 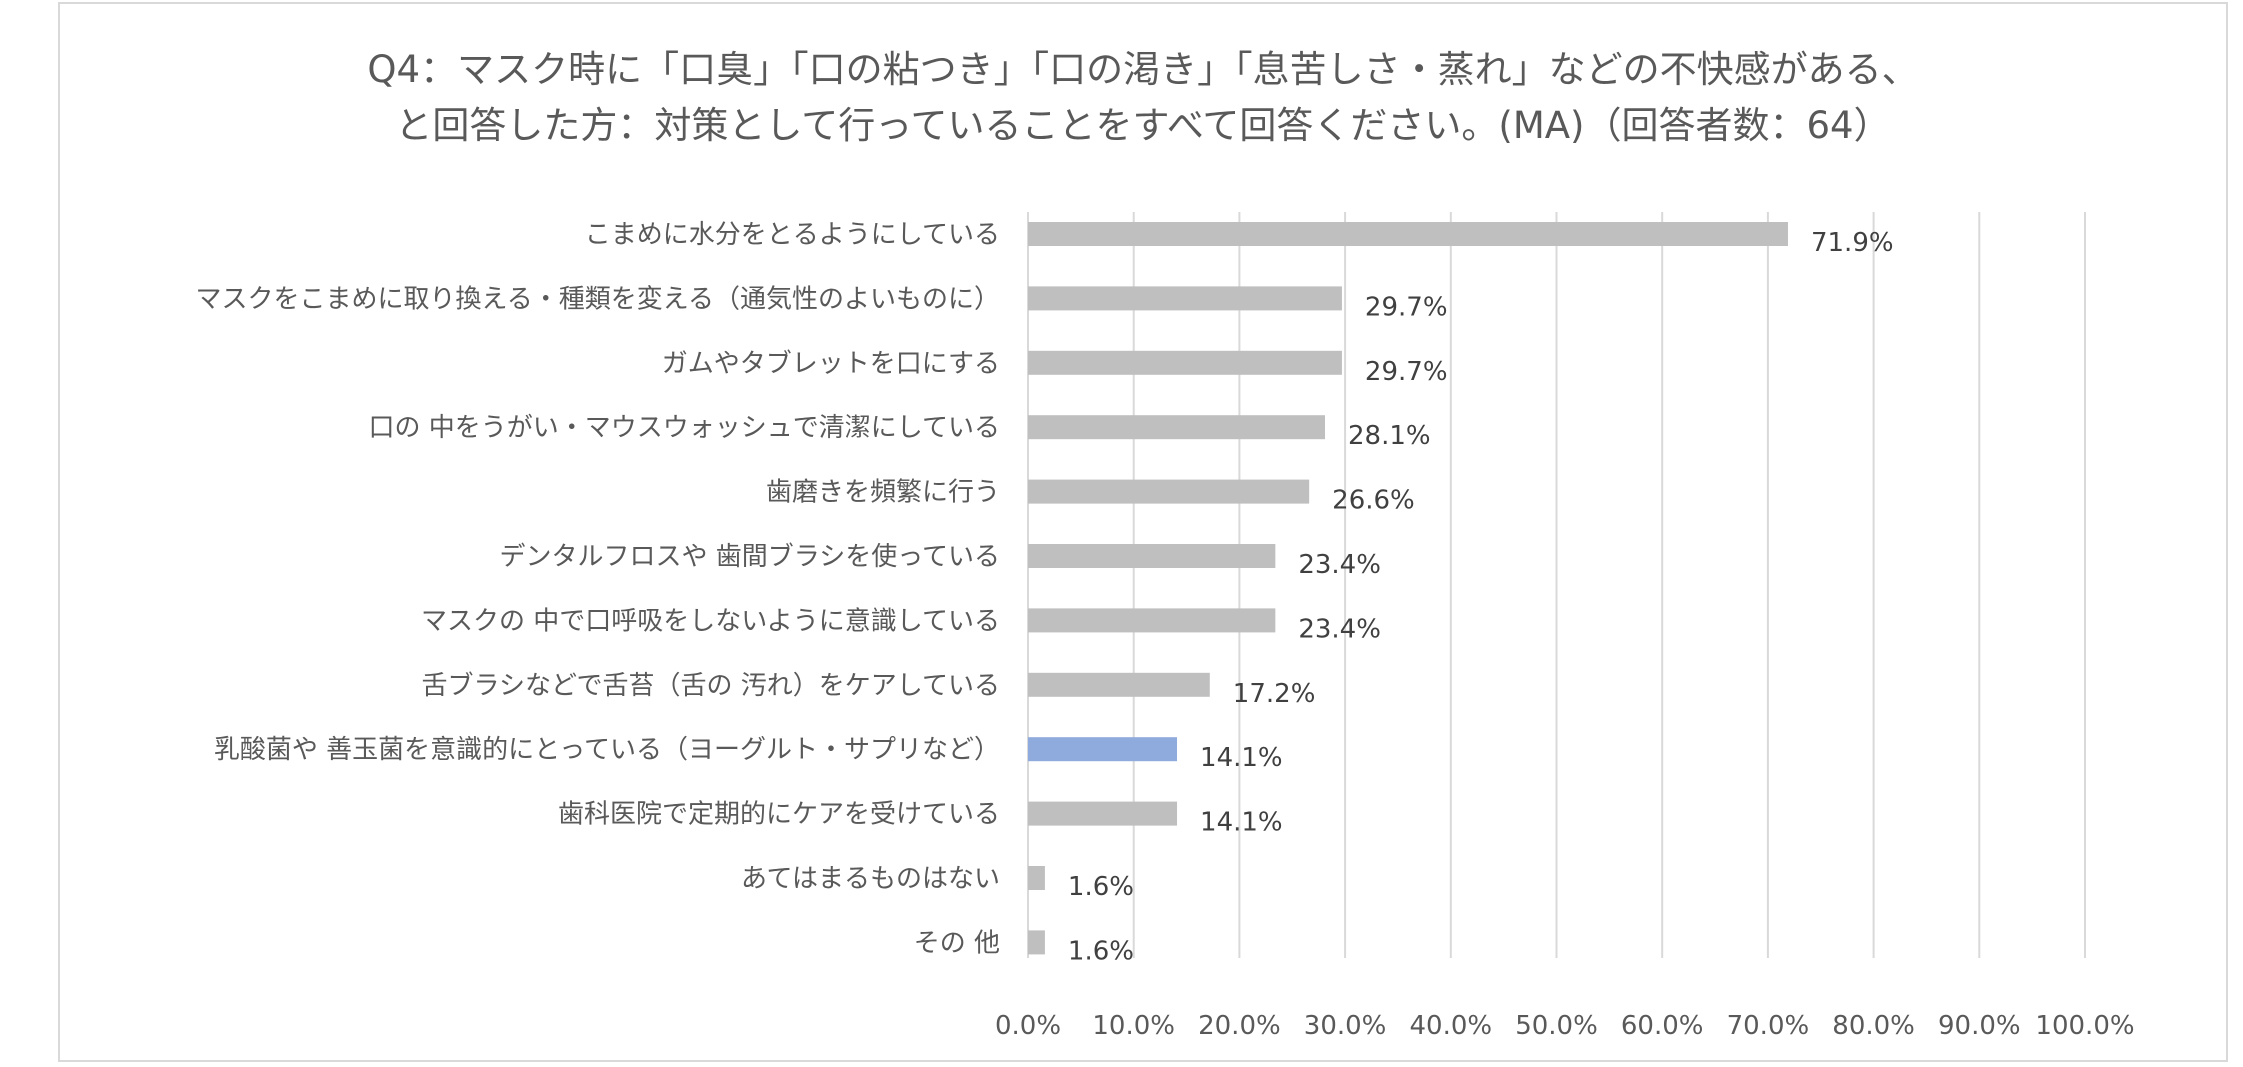 I want to click on x-tick-label: 60.0%, so click(x=1662, y=1026).